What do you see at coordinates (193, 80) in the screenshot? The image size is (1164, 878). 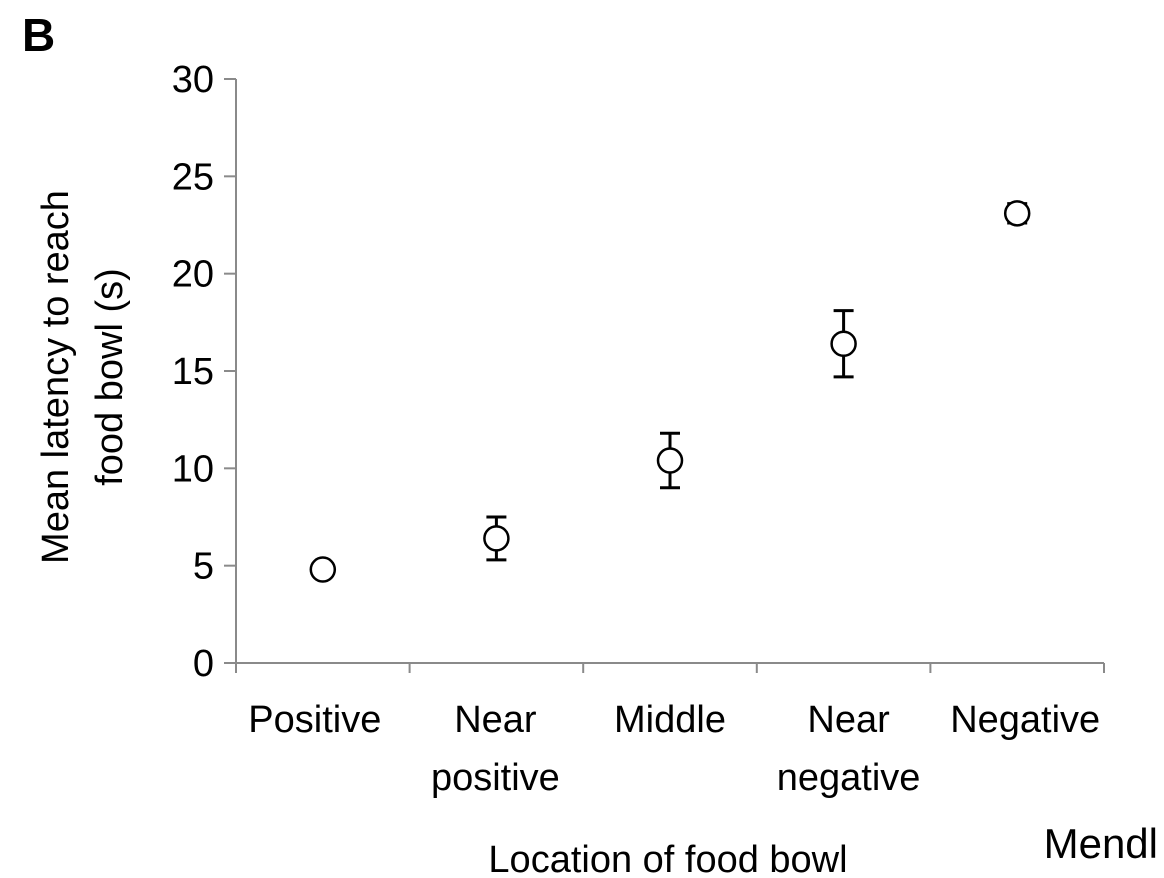 I see `y-tick-label: 30` at bounding box center [193, 80].